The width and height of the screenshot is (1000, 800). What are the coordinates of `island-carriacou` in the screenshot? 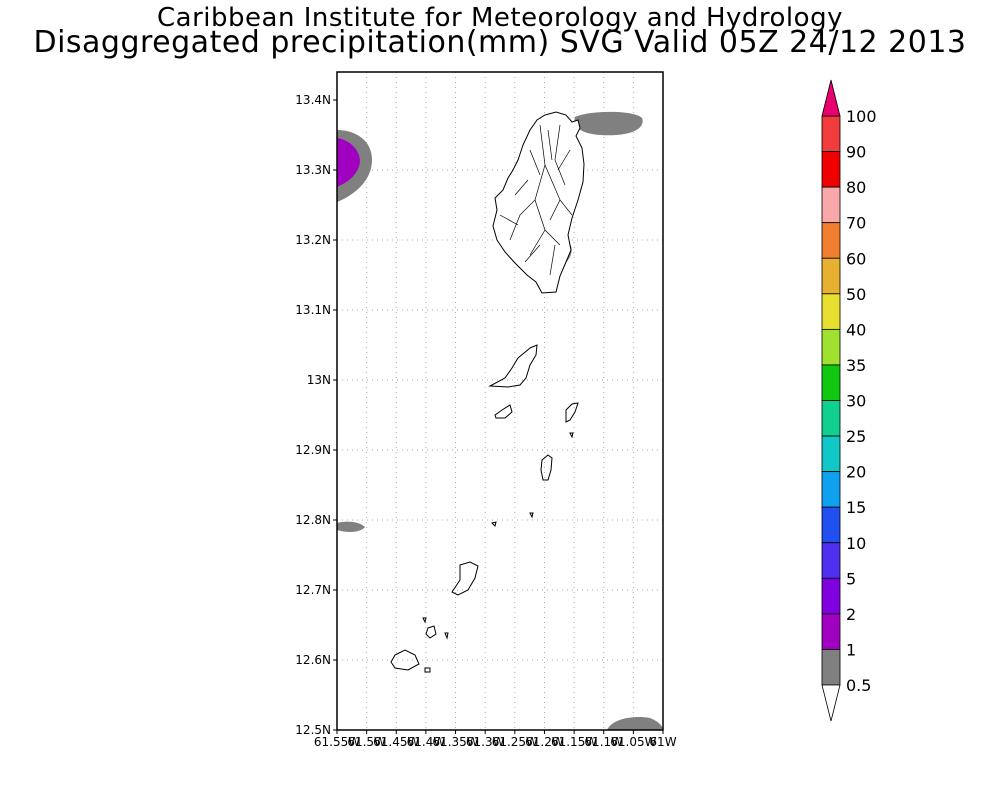 It's located at (465, 578).